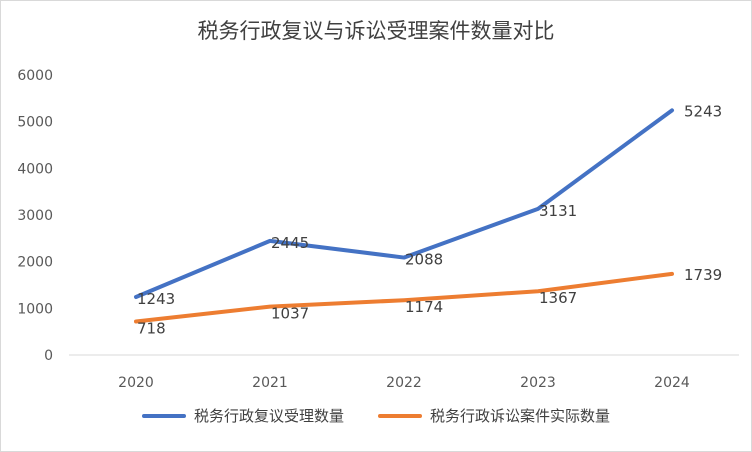 This screenshot has height=452, width=752. What do you see at coordinates (35, 169) in the screenshot?
I see `y-tick-label: 4000` at bounding box center [35, 169].